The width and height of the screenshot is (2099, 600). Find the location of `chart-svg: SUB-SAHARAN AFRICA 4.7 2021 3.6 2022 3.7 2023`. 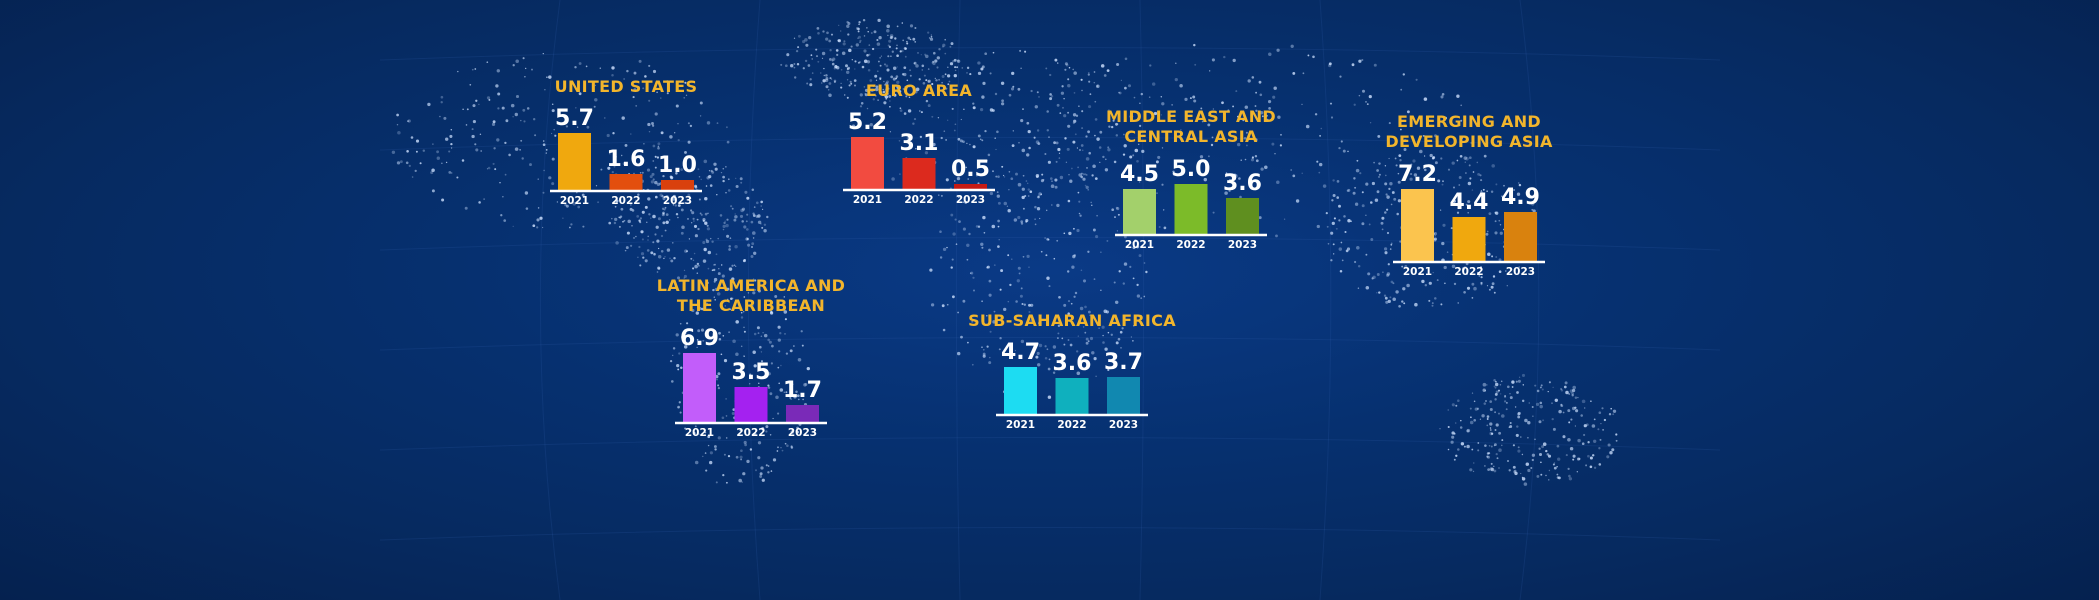

chart-svg: SUB-SAHARAN AFRICA 4.7 2021 3.6 2022 3.7 2023 is located at coordinates (1072, 371).